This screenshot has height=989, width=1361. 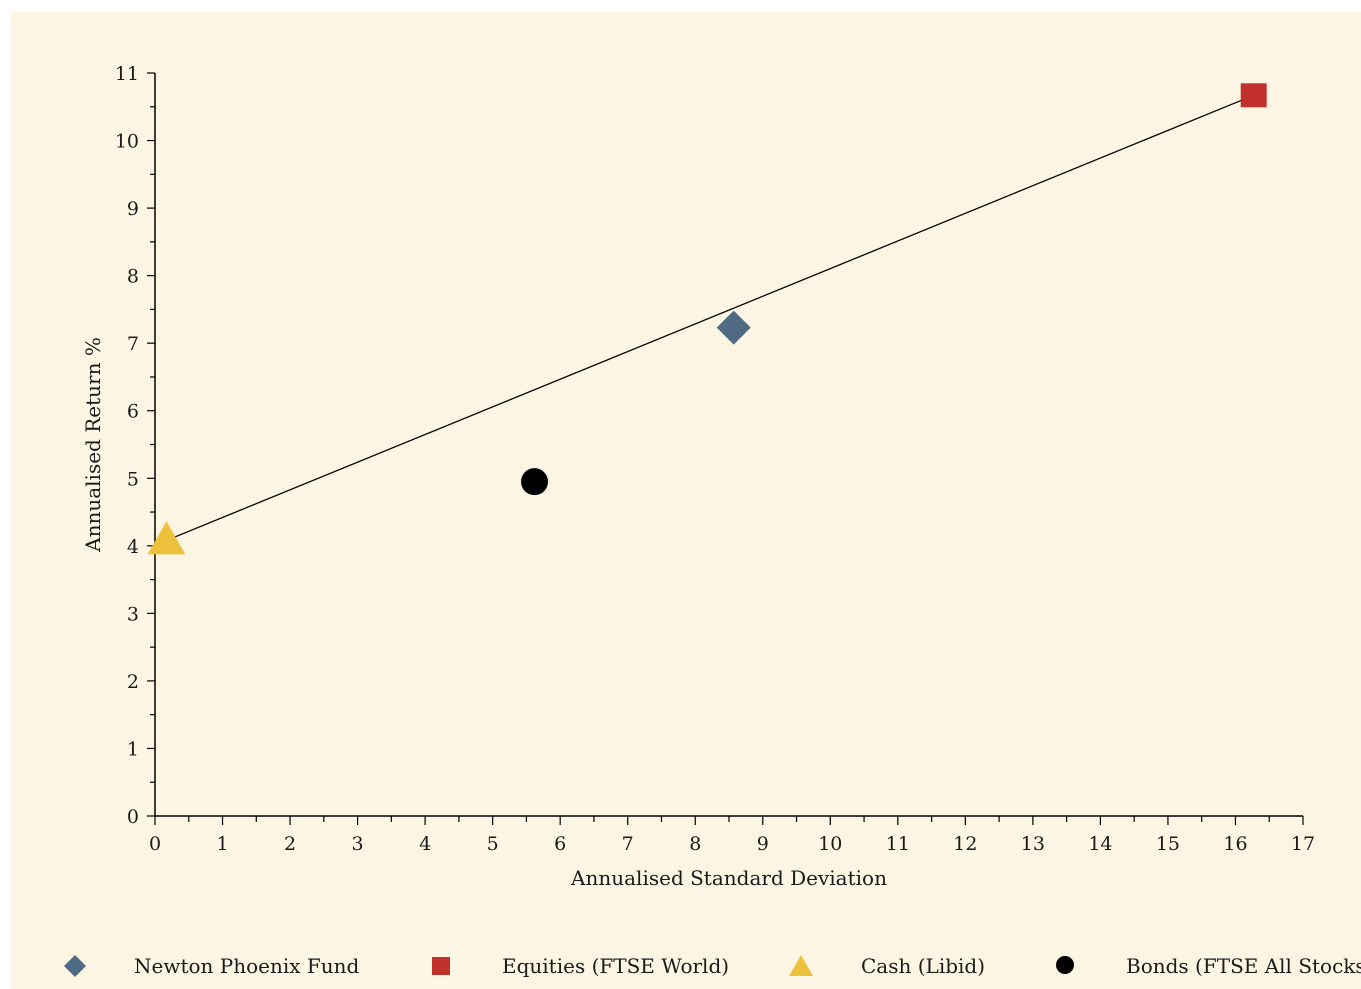 What do you see at coordinates (93, 445) in the screenshot?
I see `y-axis-title: Annualised Return %` at bounding box center [93, 445].